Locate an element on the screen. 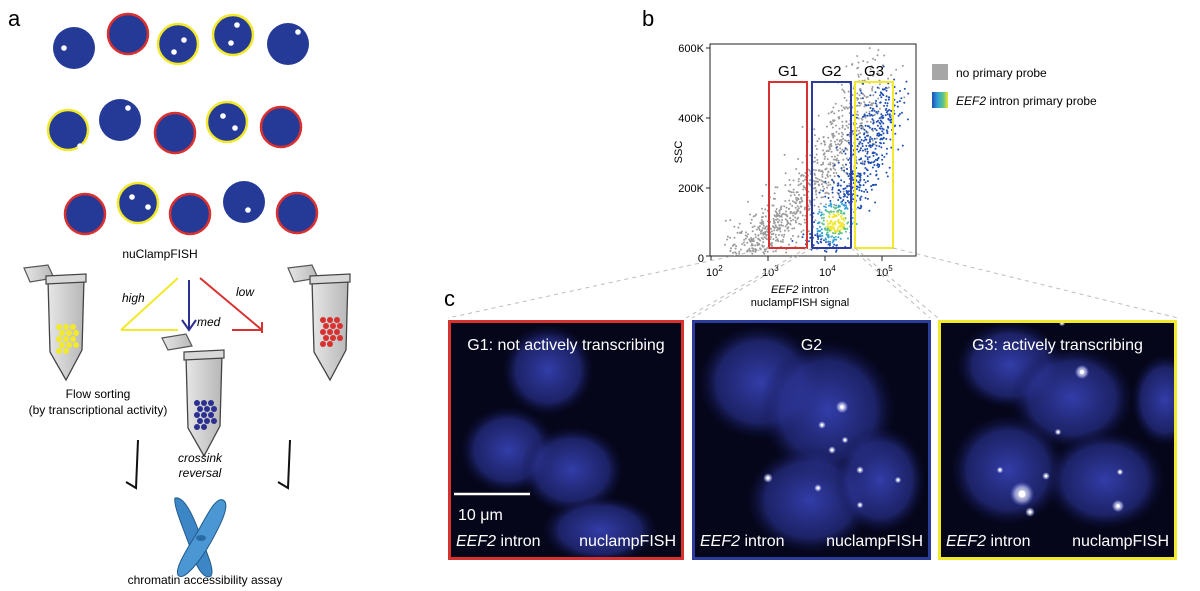 The width and height of the screenshot is (1200, 591). x-ticks: 10² 10³ 10⁴ 10⁵ is located at coordinates (799, 267).